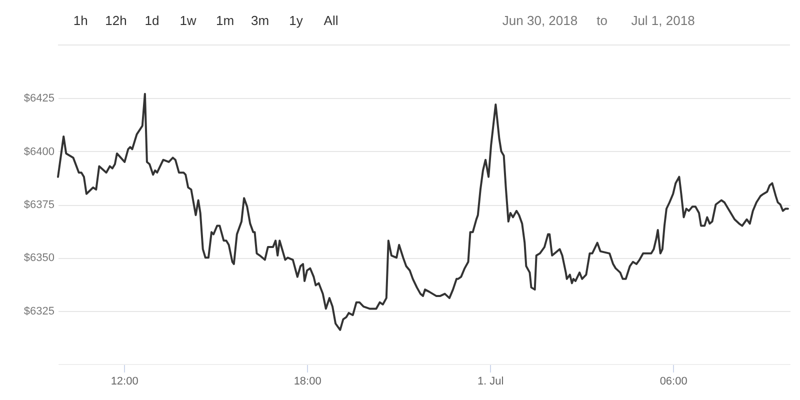  Describe the element at coordinates (540, 20) in the screenshot. I see `text: Jun 30, 2018` at that location.